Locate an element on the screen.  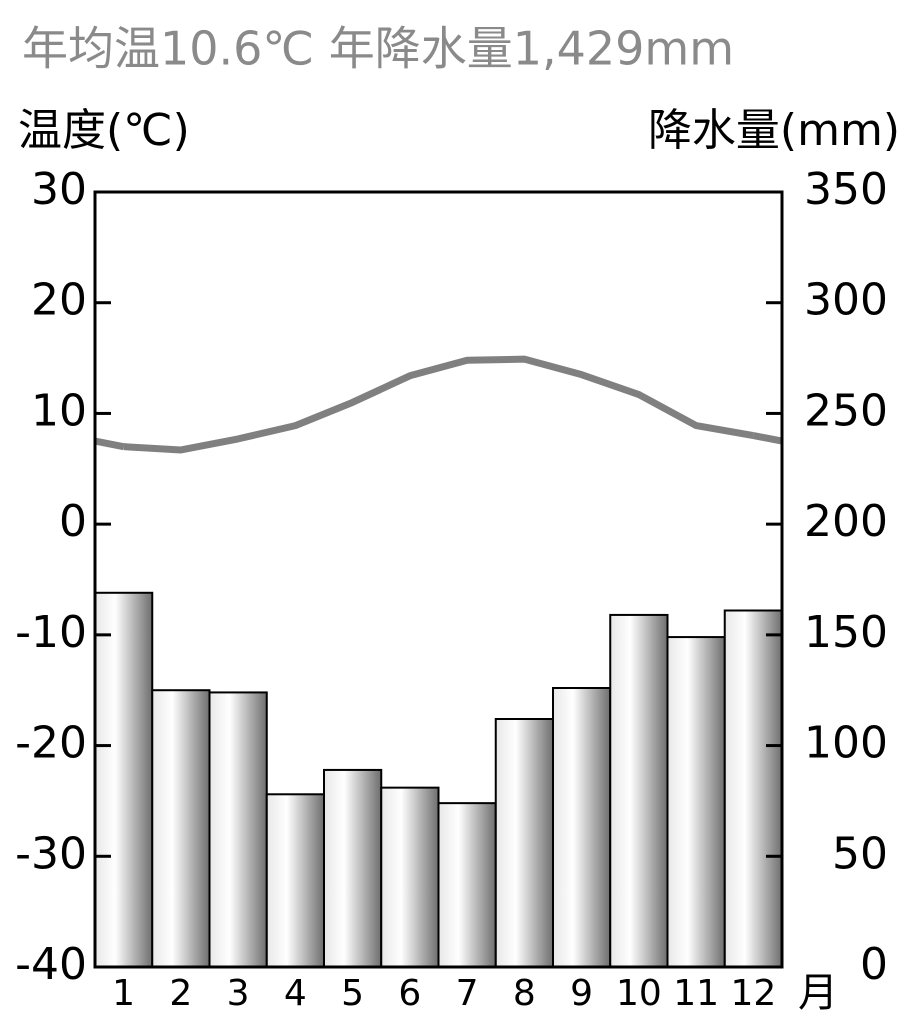
x-axis-label: 月 is located at coordinates (818, 993).